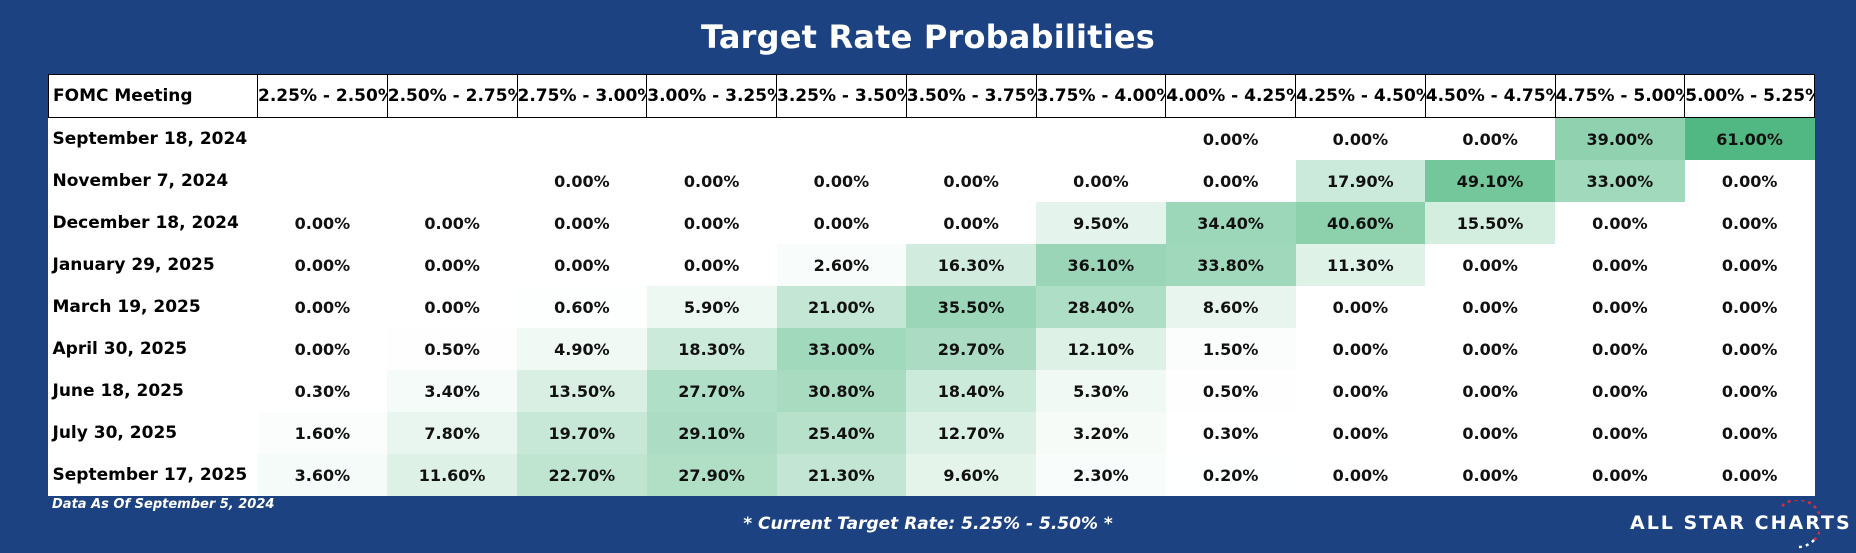  Describe the element at coordinates (971, 475) in the screenshot. I see `probability-cell: 9.60%` at that location.